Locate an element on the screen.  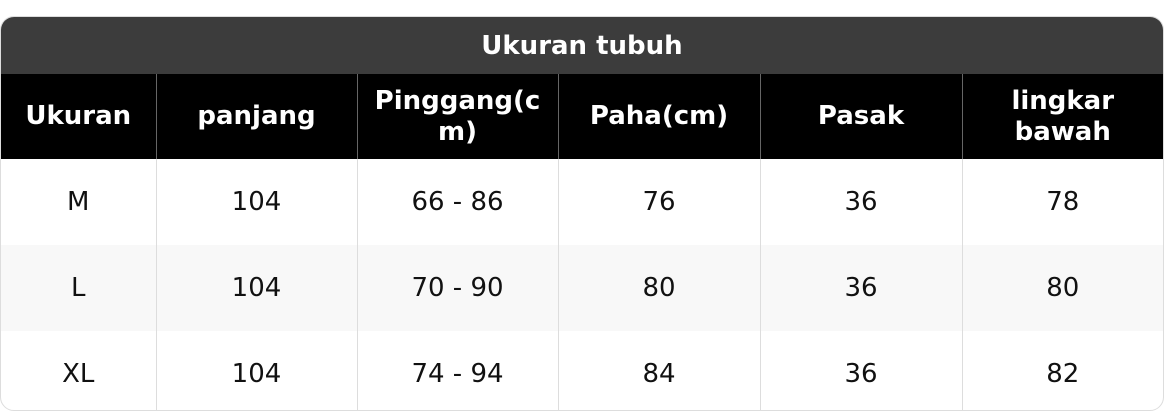
header-cell: Paha(cm) is located at coordinates (658, 116).